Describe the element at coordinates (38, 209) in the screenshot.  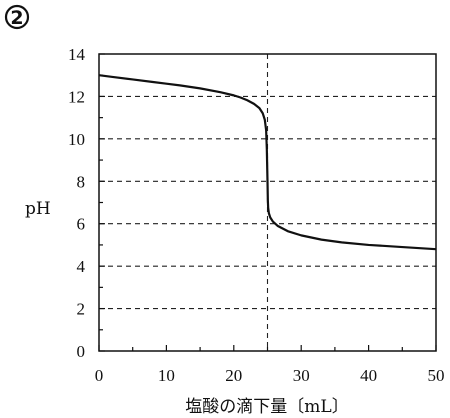
I see `y-axis-label: pH` at that location.